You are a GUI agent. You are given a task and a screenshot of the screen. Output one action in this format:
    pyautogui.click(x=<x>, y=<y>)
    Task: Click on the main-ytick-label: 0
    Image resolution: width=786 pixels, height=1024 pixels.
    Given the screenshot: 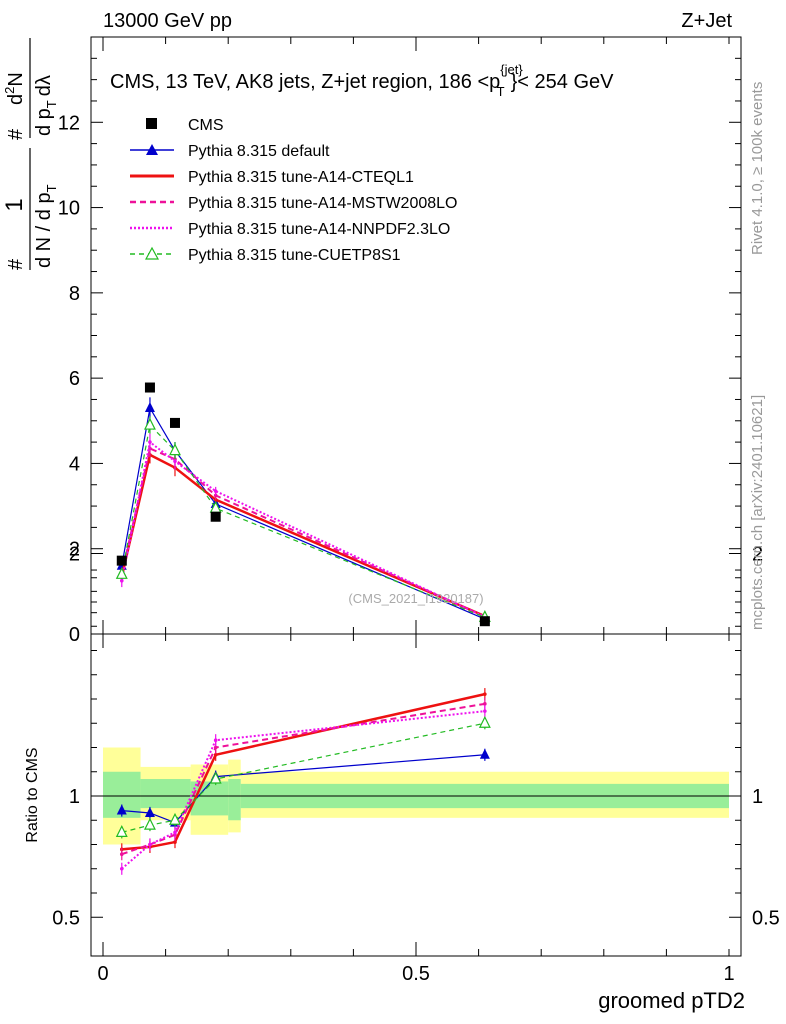 What is the action you would take?
    pyautogui.click(x=74, y=635)
    